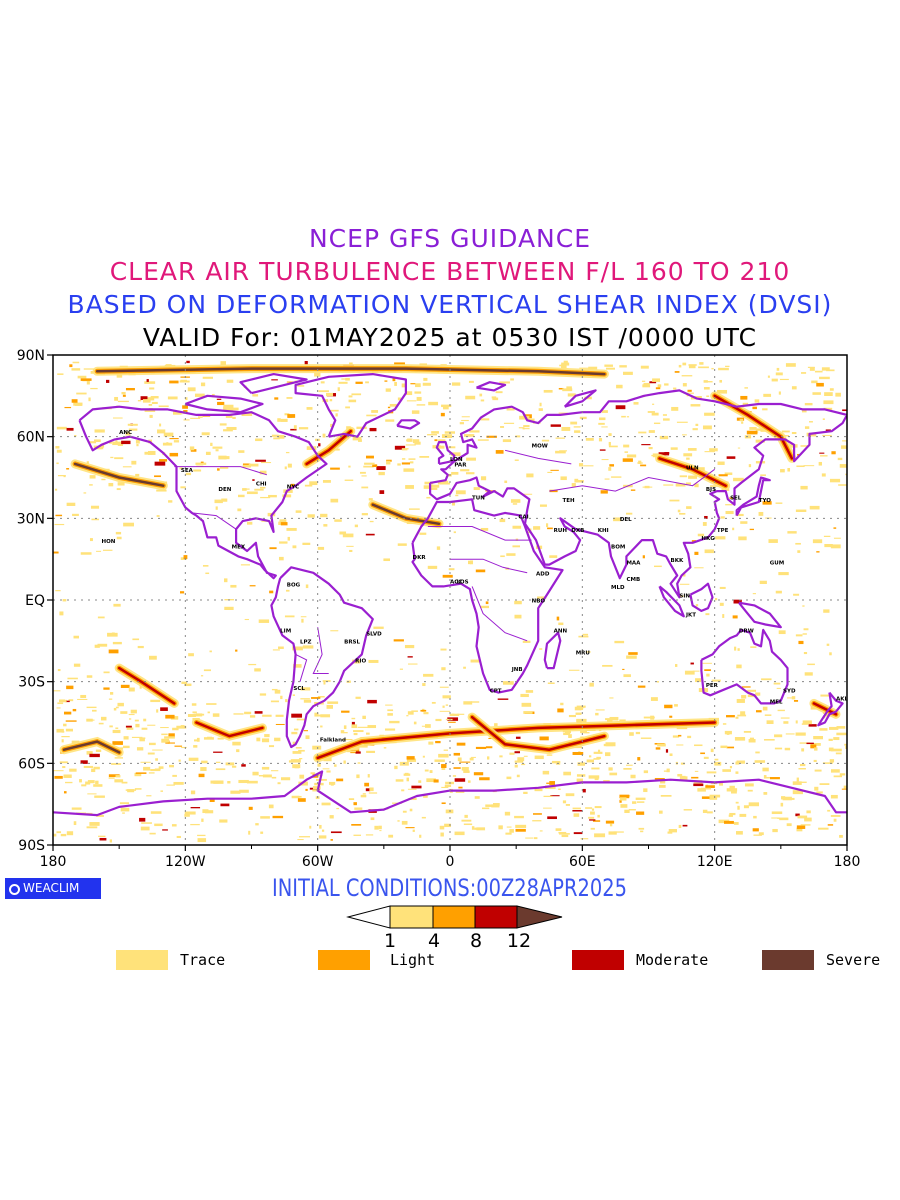 Image resolution: width=900 pixels, height=1200 pixels. What do you see at coordinates (31, 438) in the screenshot?
I see `y-tick-label: 60N` at bounding box center [31, 438].